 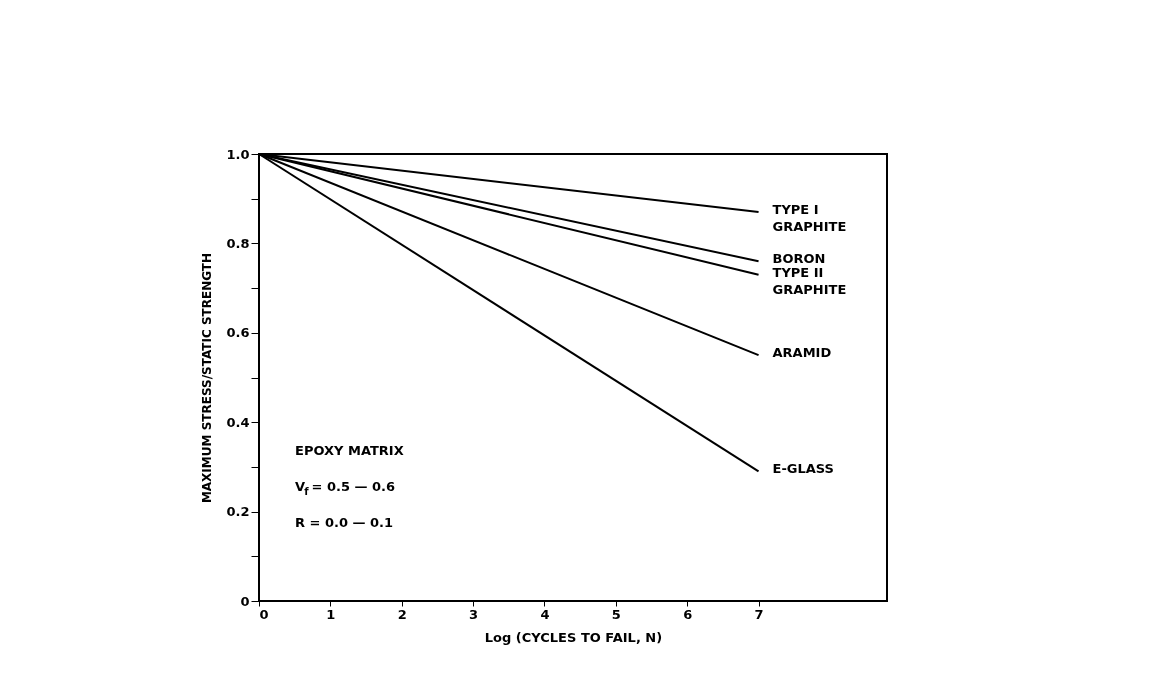 I want to click on y-tick-label: 0.2, so click(x=238, y=512).